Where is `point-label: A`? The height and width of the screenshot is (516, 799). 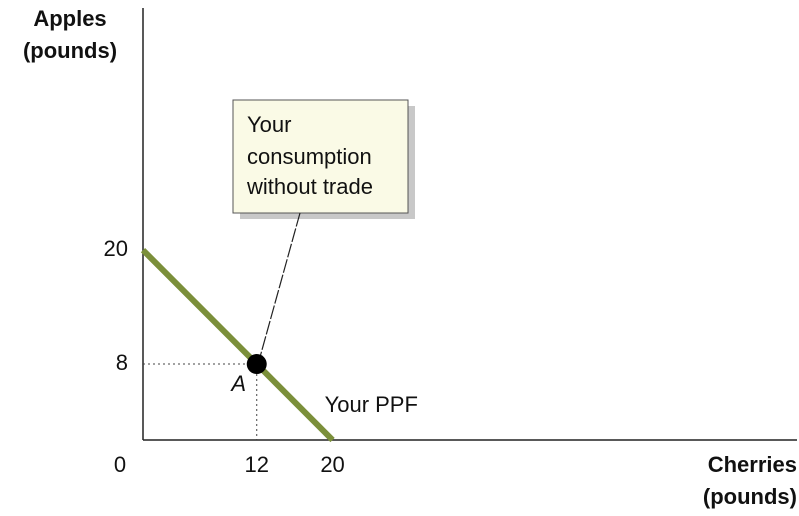 point-label: A is located at coordinates (237, 383).